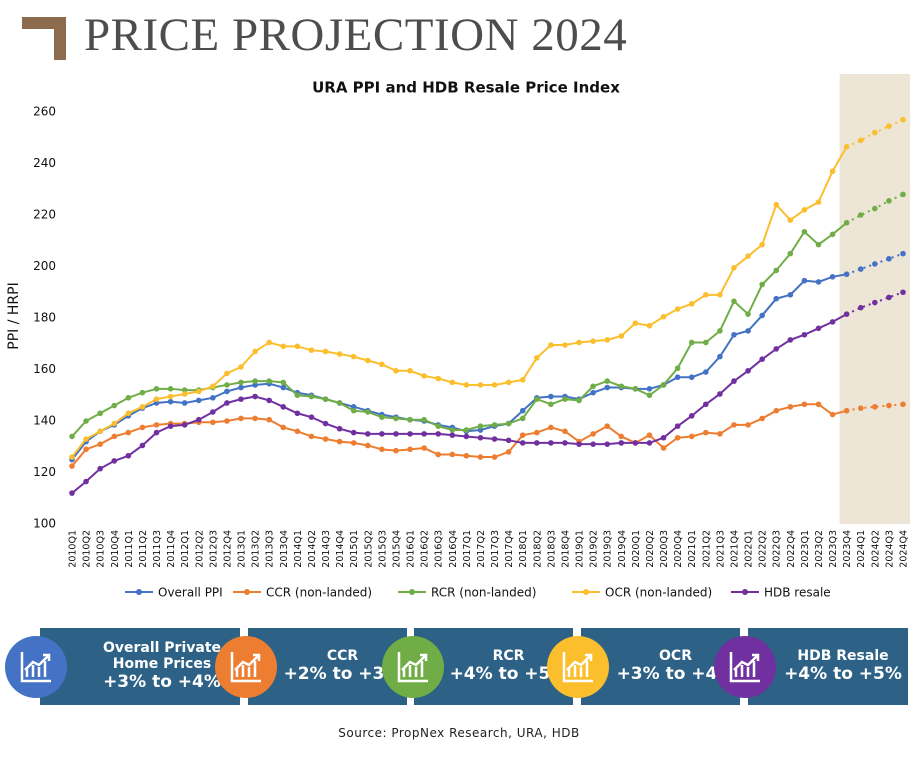  Describe the element at coordinates (190, 593) in the screenshot. I see `legend-label: Overall PPI` at that location.